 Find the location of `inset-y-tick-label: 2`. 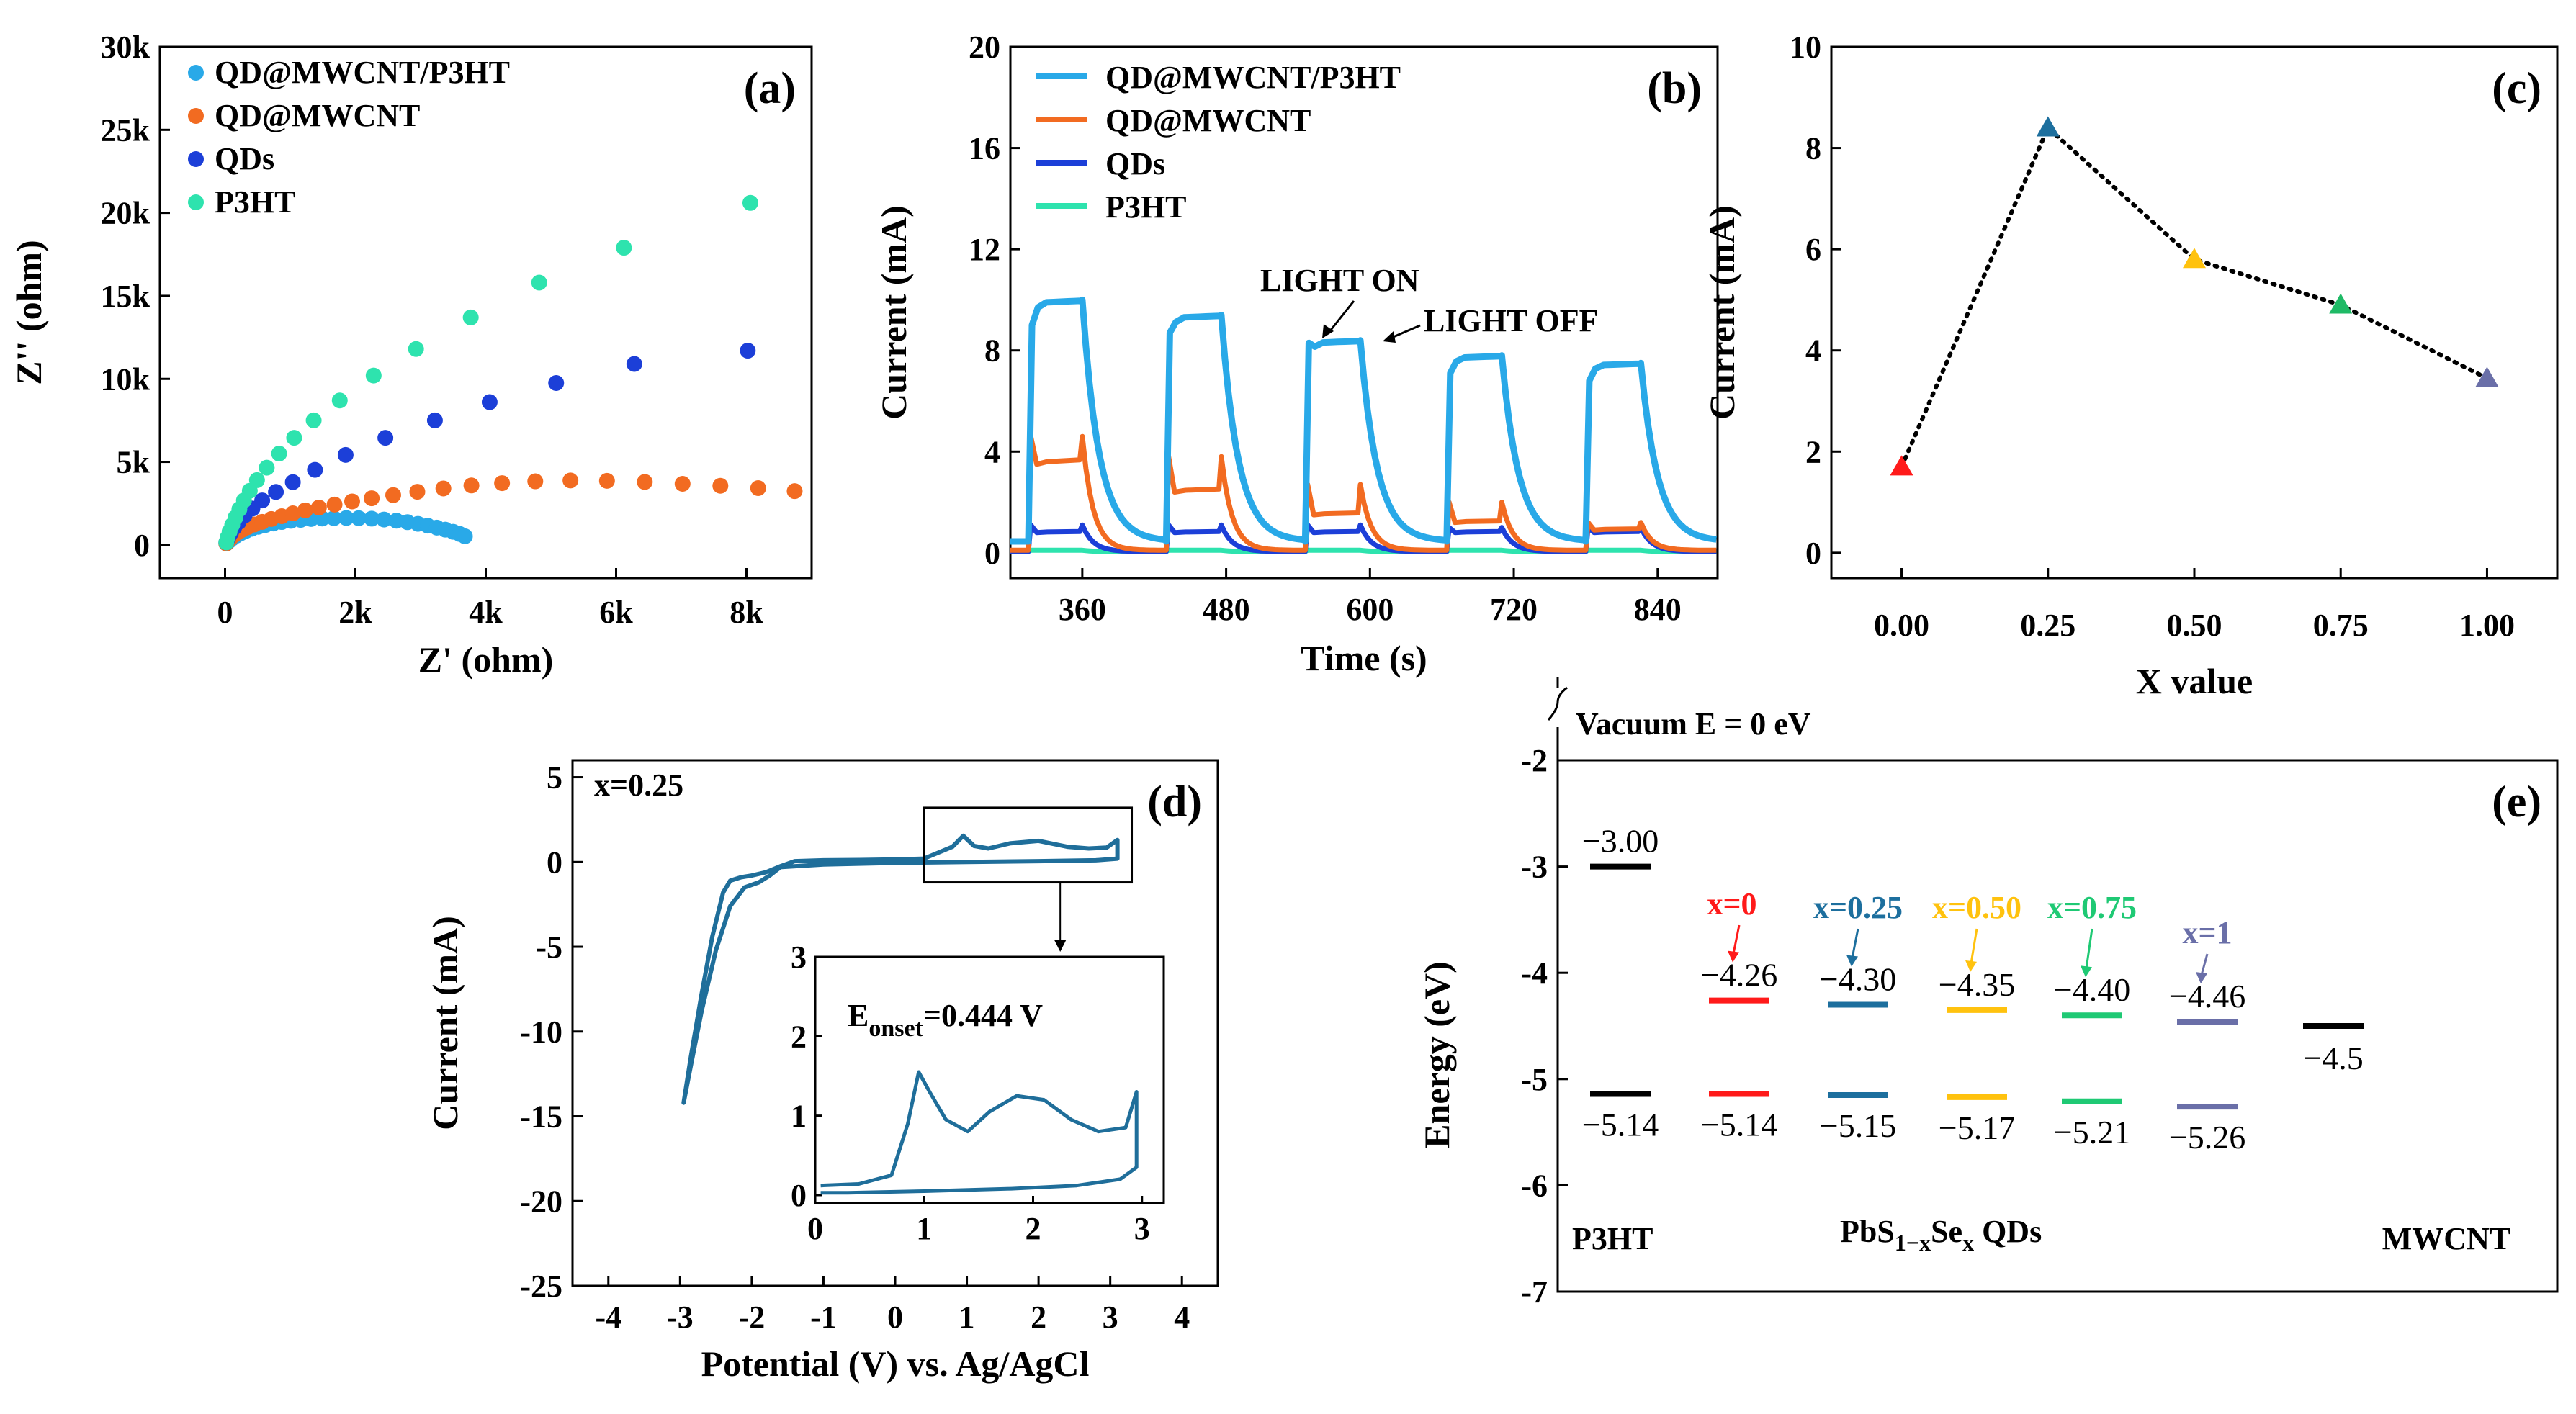

inset-y-tick-label: 2 is located at coordinates (799, 1037).